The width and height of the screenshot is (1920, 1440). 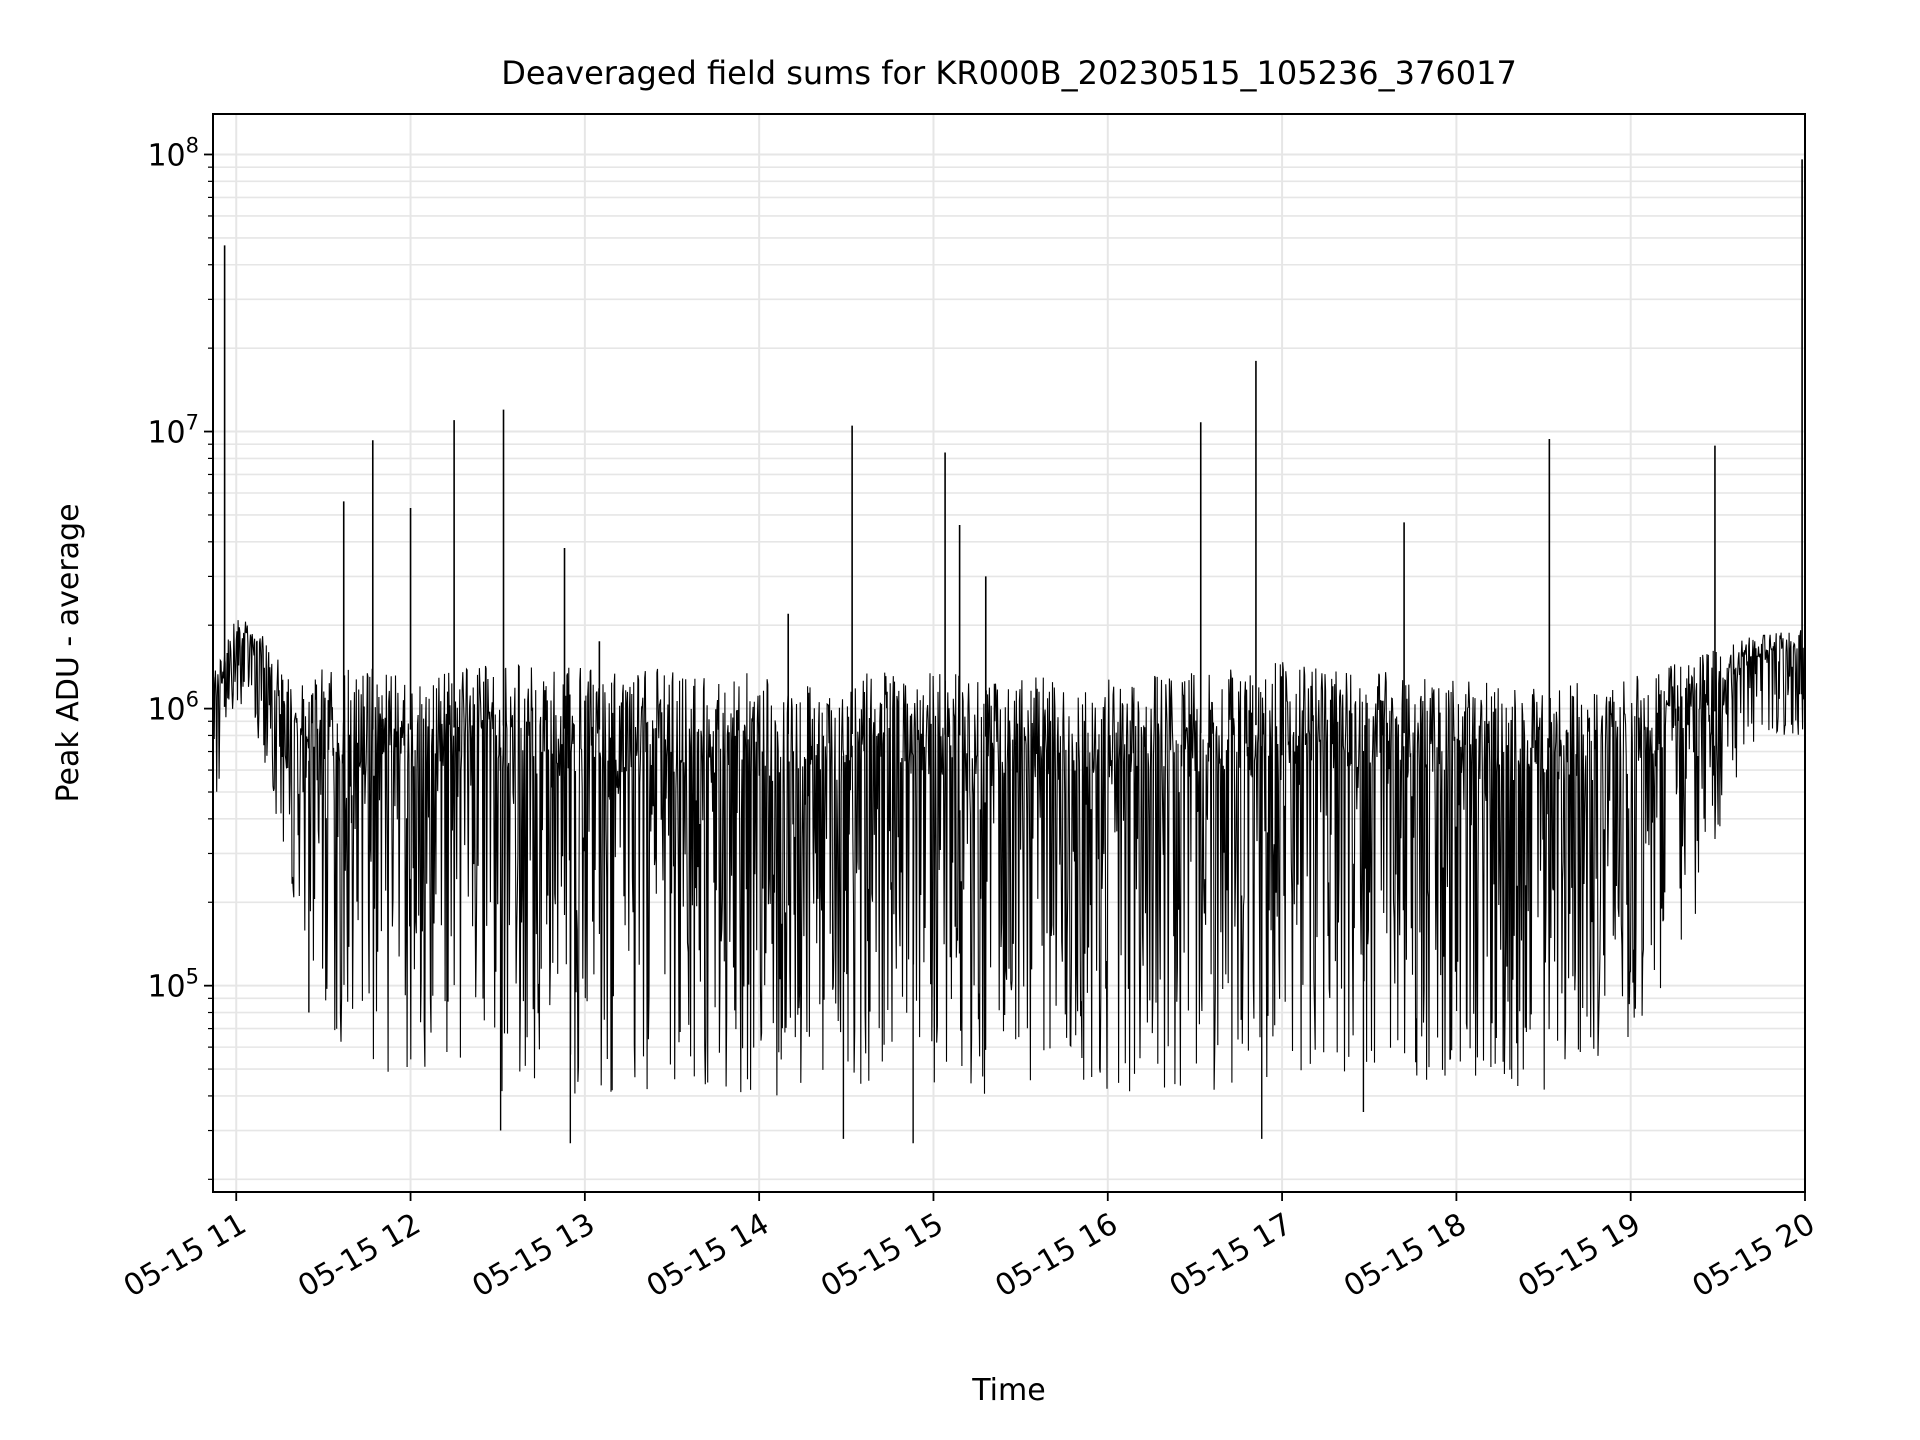 What do you see at coordinates (173, 153) in the screenshot?
I see `y-tick-label: 10⁸` at bounding box center [173, 153].